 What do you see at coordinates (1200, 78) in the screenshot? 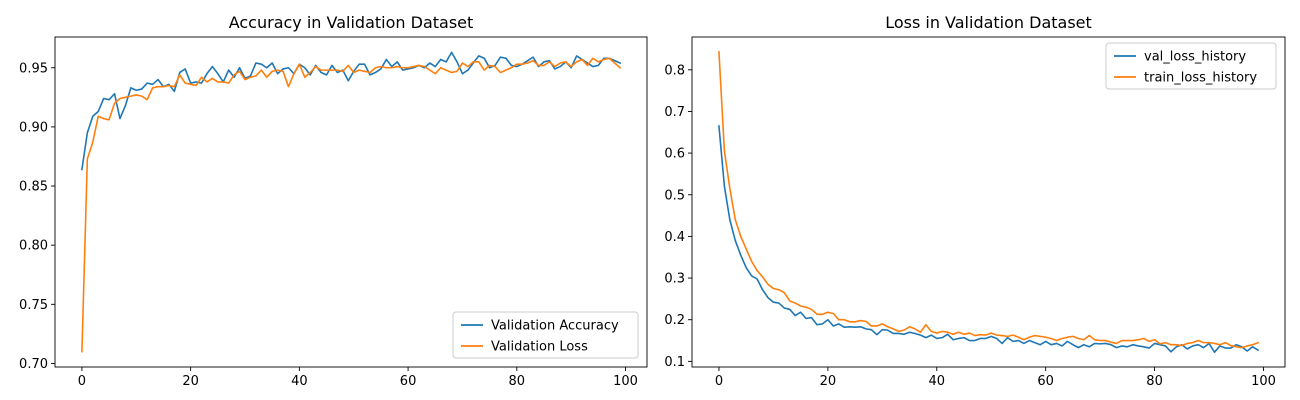
I see `legend-label-2: train_loss_history` at bounding box center [1200, 78].